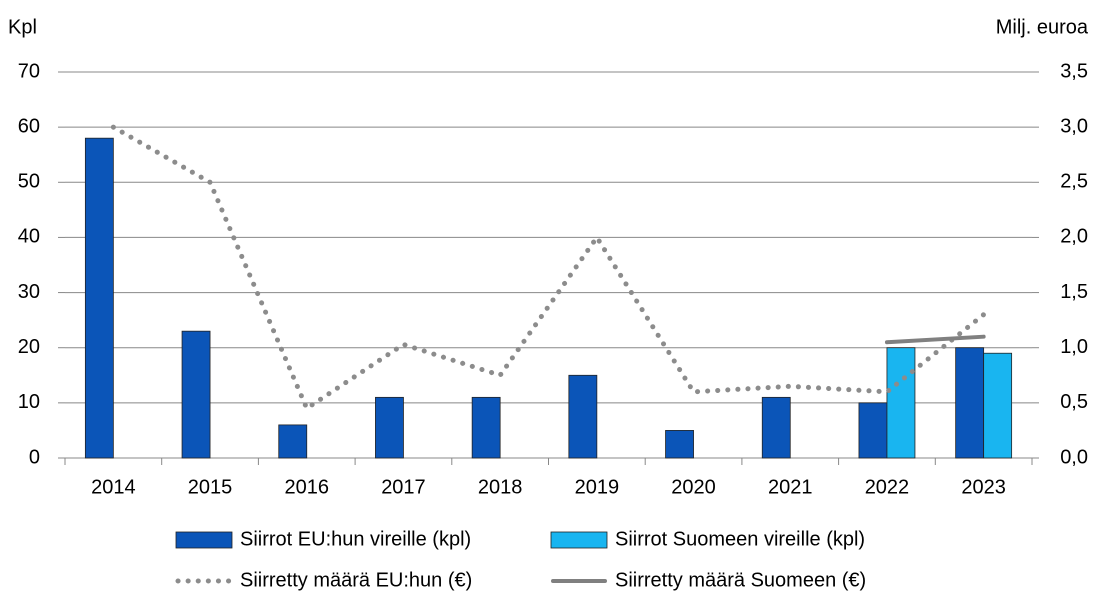  Describe the element at coordinates (1074, 292) in the screenshot. I see `y2-tick-label: 1,5` at that location.